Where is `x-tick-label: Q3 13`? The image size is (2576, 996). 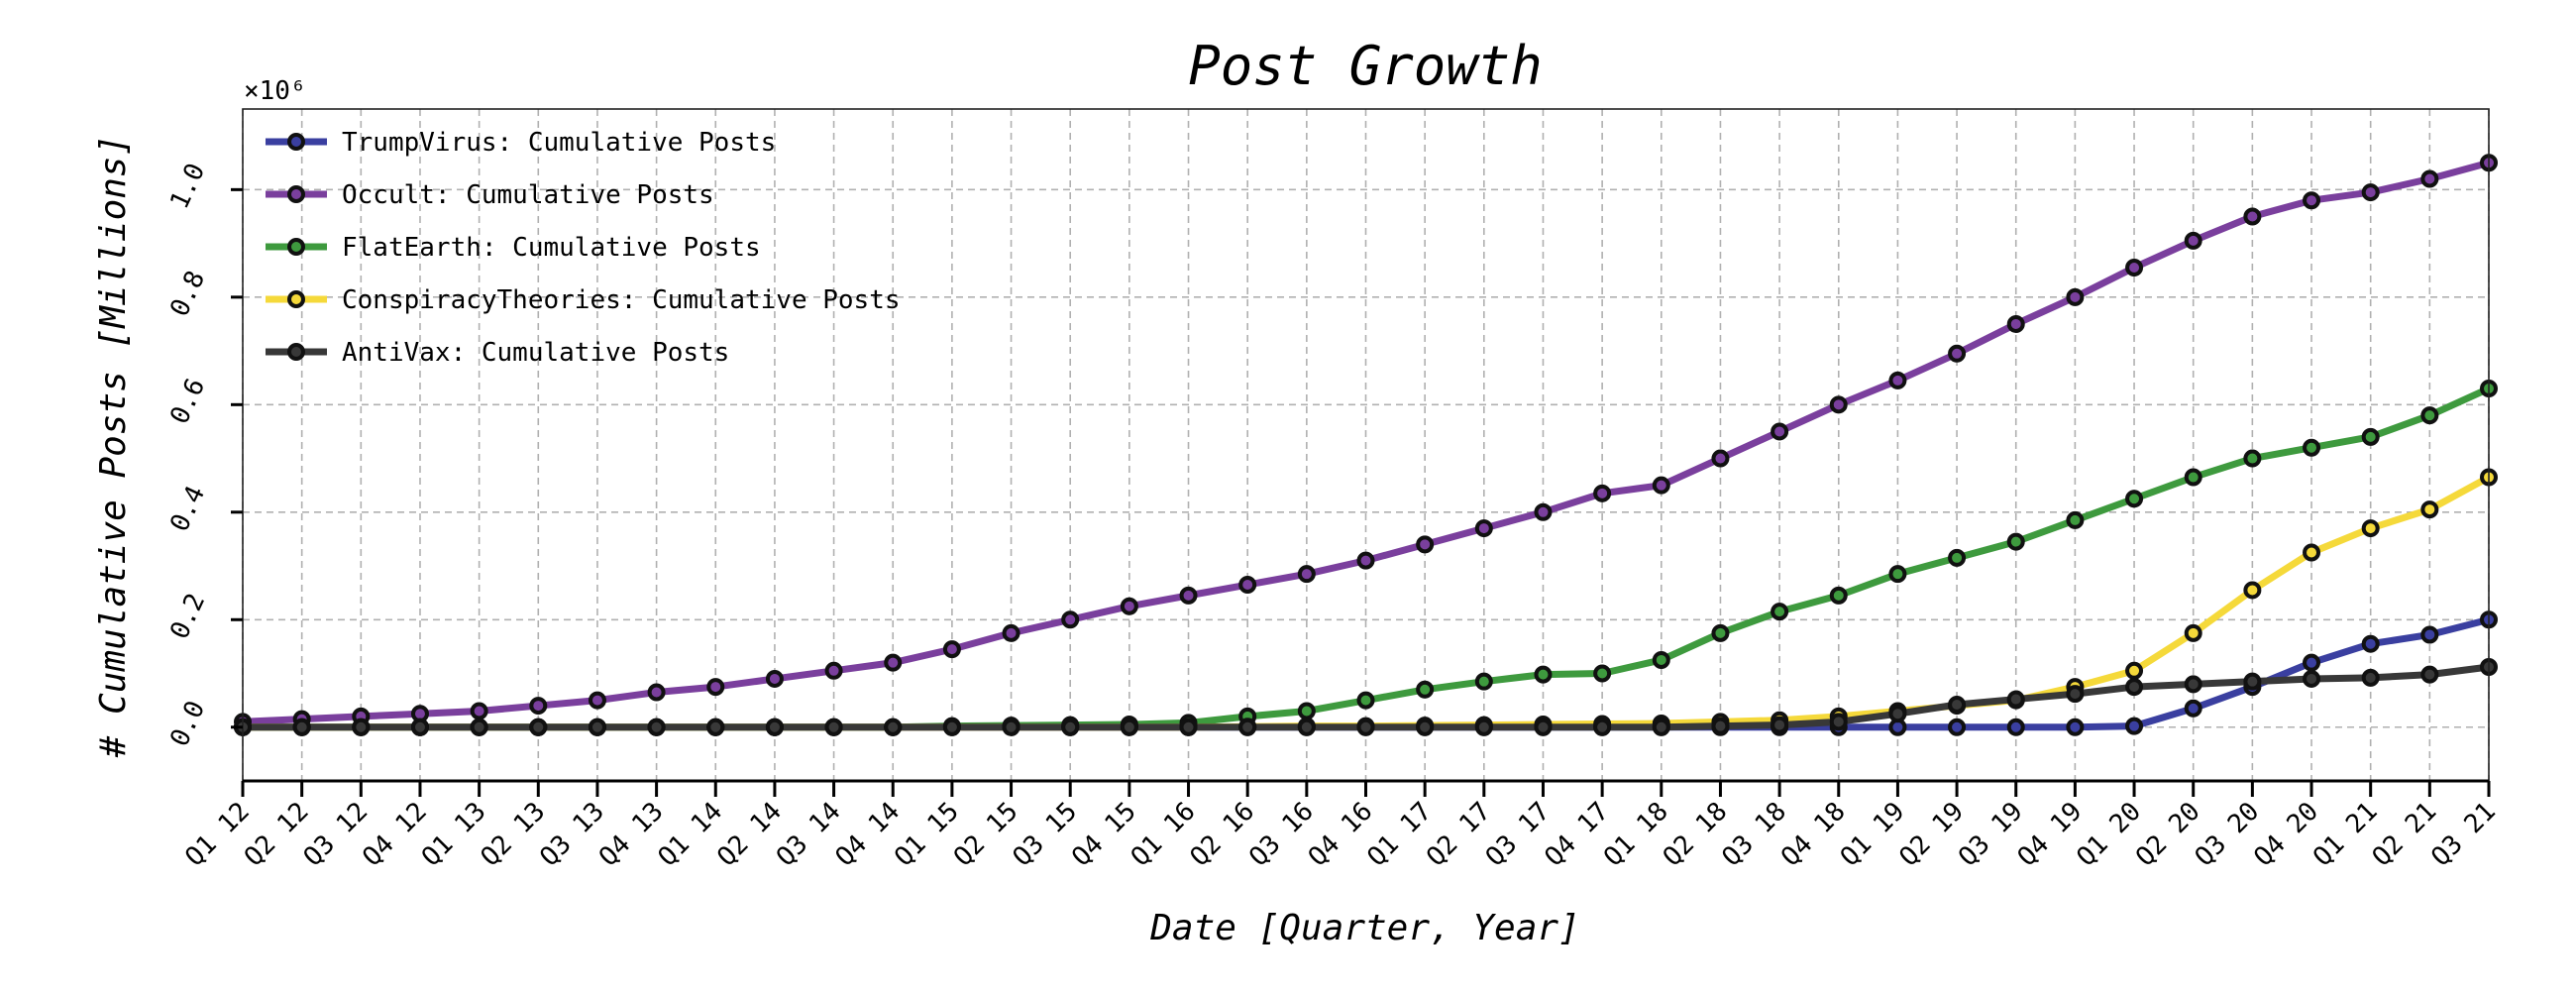
x-tick-label: Q3 13 is located at coordinates (572, 835).